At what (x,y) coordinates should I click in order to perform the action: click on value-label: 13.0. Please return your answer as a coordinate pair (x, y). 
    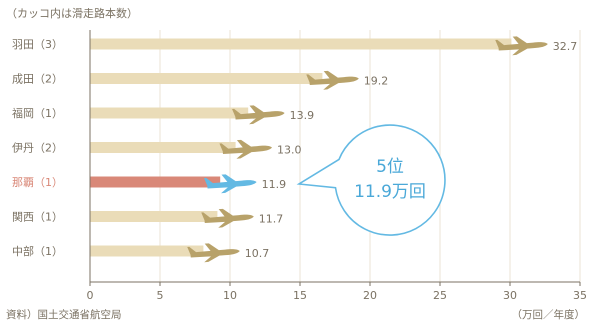
    Looking at the image, I should click on (289, 150).